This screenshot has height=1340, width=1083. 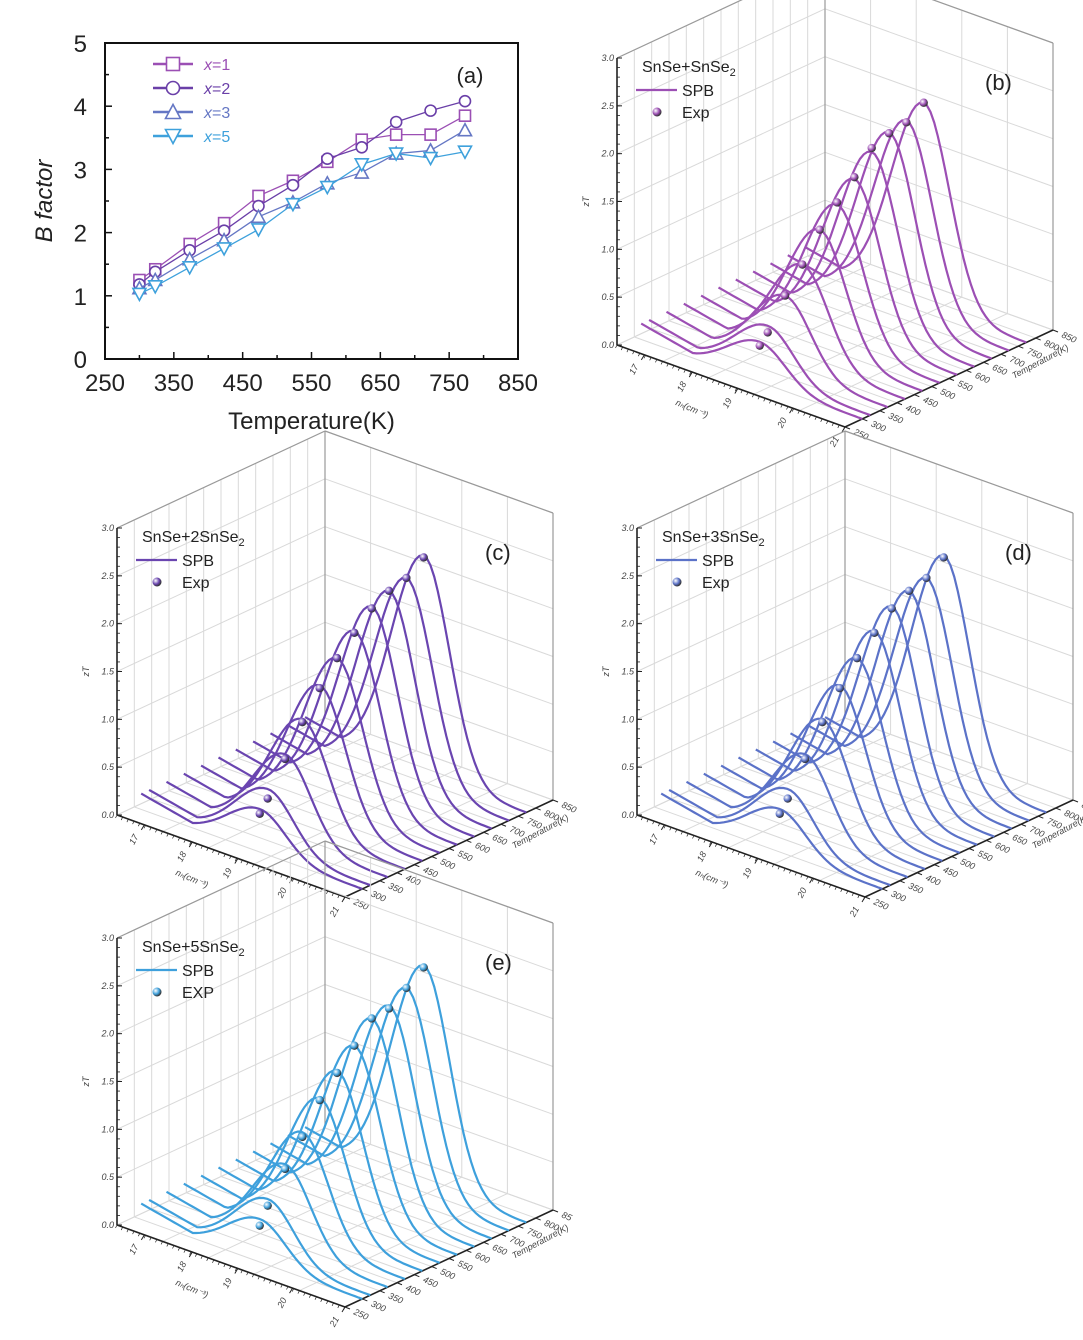 What do you see at coordinates (396, 122) in the screenshot?
I see `circle-marker` at bounding box center [396, 122].